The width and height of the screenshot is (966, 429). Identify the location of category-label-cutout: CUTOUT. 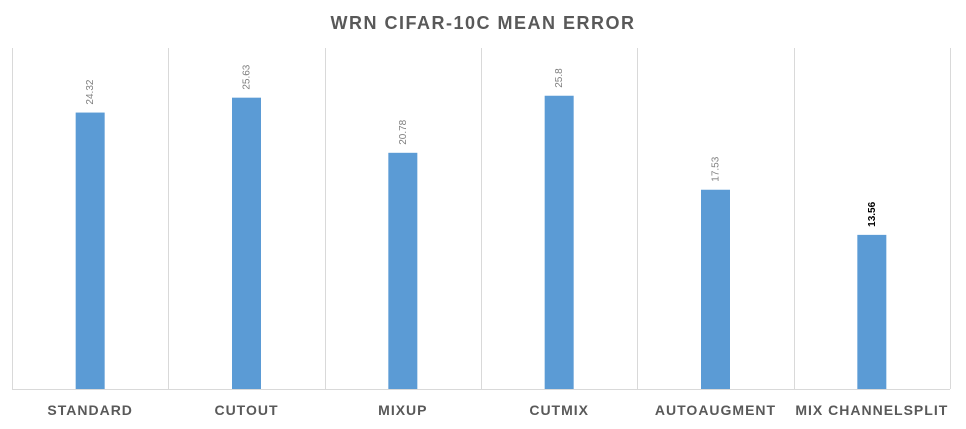
(246, 410).